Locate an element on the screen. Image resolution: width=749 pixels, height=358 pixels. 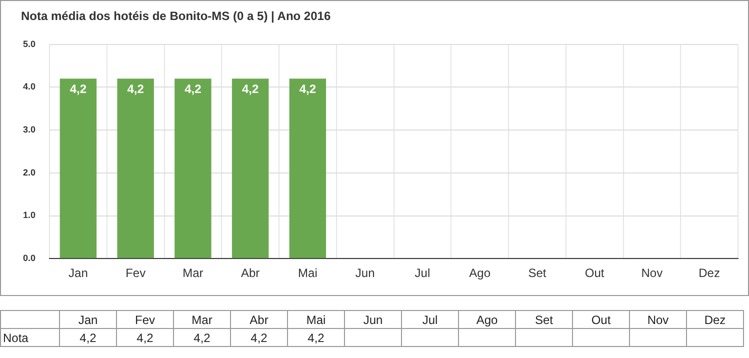
y-tick-label: 2.0 is located at coordinates (29, 172).